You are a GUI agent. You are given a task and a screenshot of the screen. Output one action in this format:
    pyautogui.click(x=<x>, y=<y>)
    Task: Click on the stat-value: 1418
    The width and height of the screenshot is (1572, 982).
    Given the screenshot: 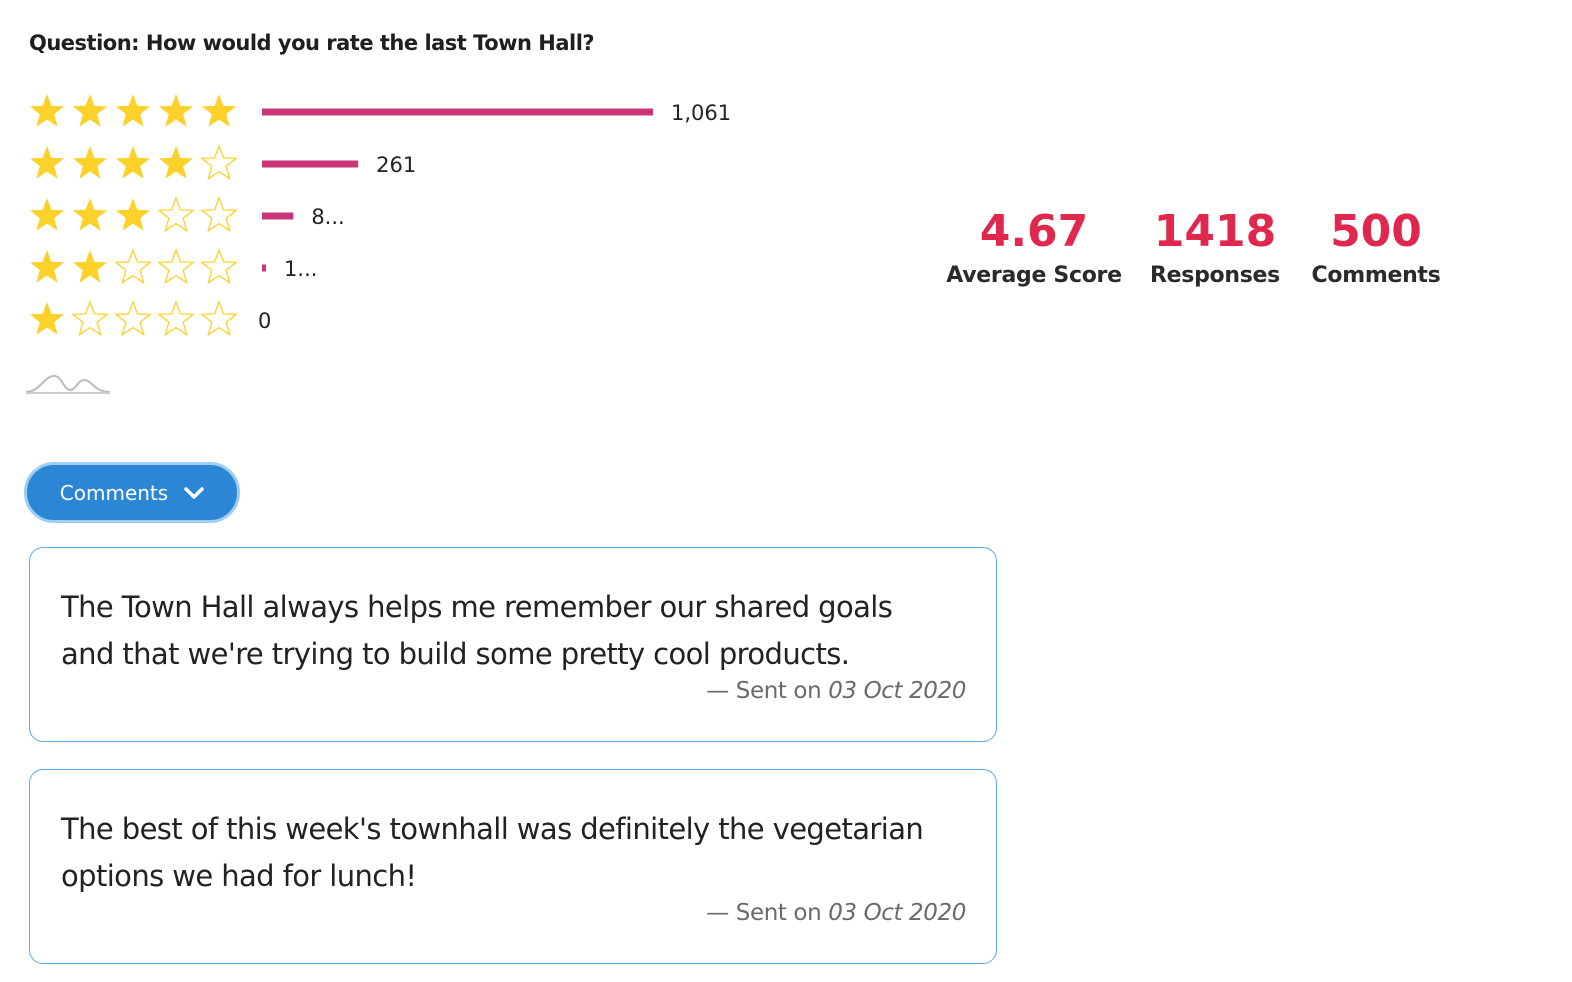 What is the action you would take?
    pyautogui.click(x=1215, y=231)
    